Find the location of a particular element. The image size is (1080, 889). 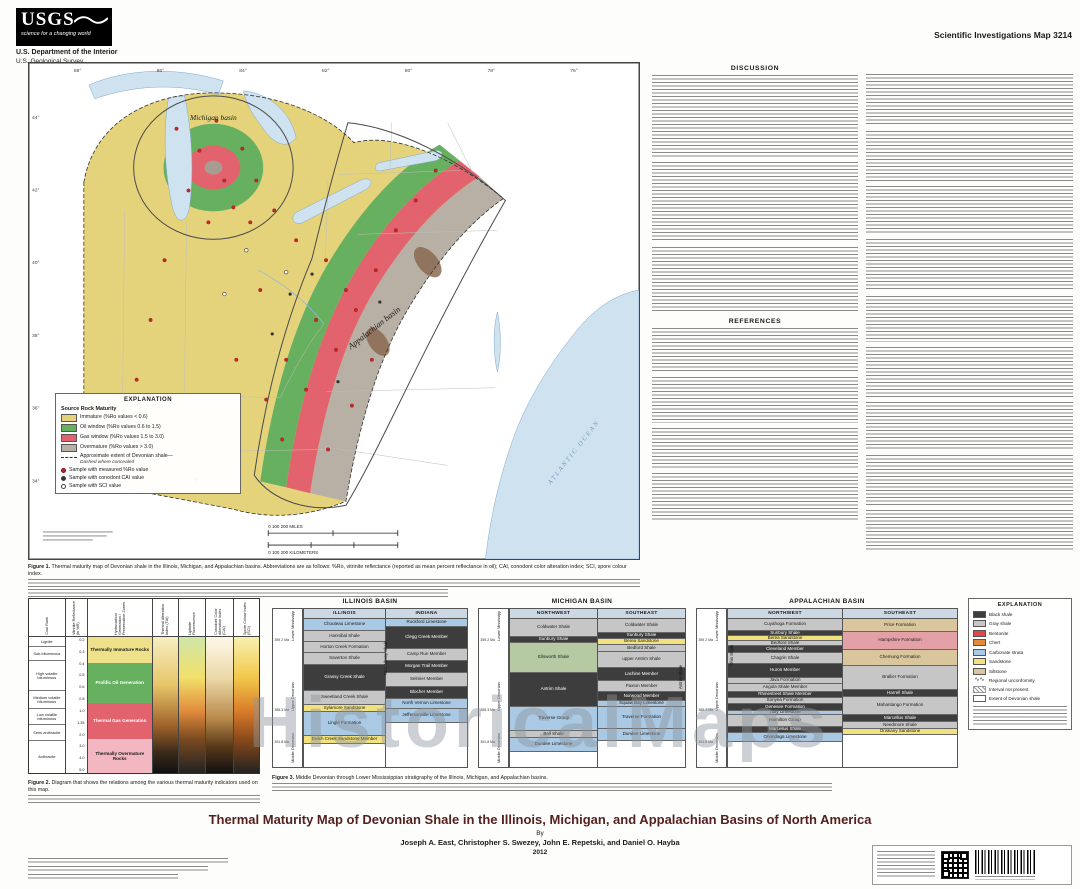

sample-points-ro is located at coordinates (279, 300).